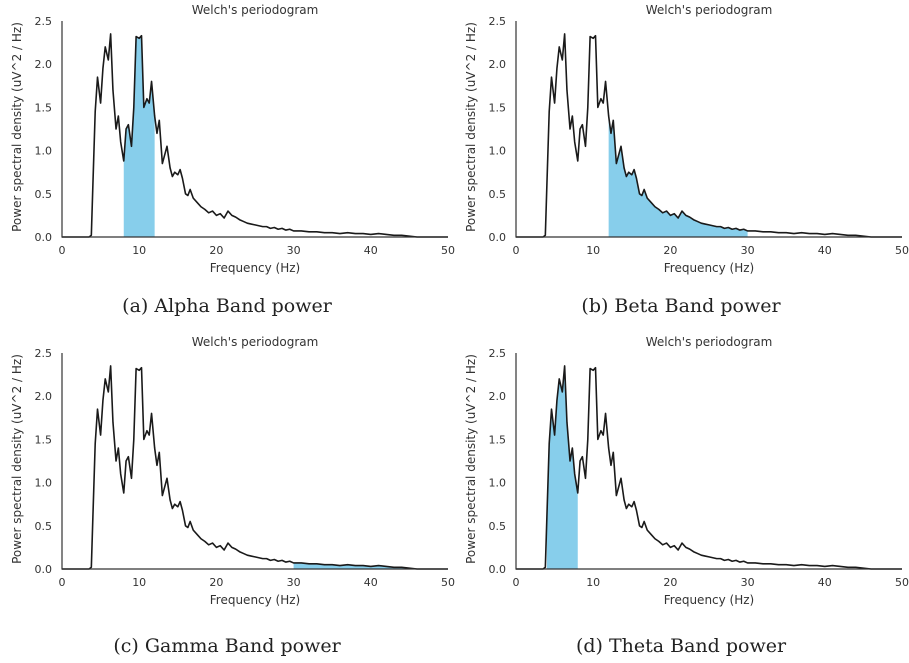  I want to click on caption-alpha: (a) Alpha Band power, so click(227, 306).